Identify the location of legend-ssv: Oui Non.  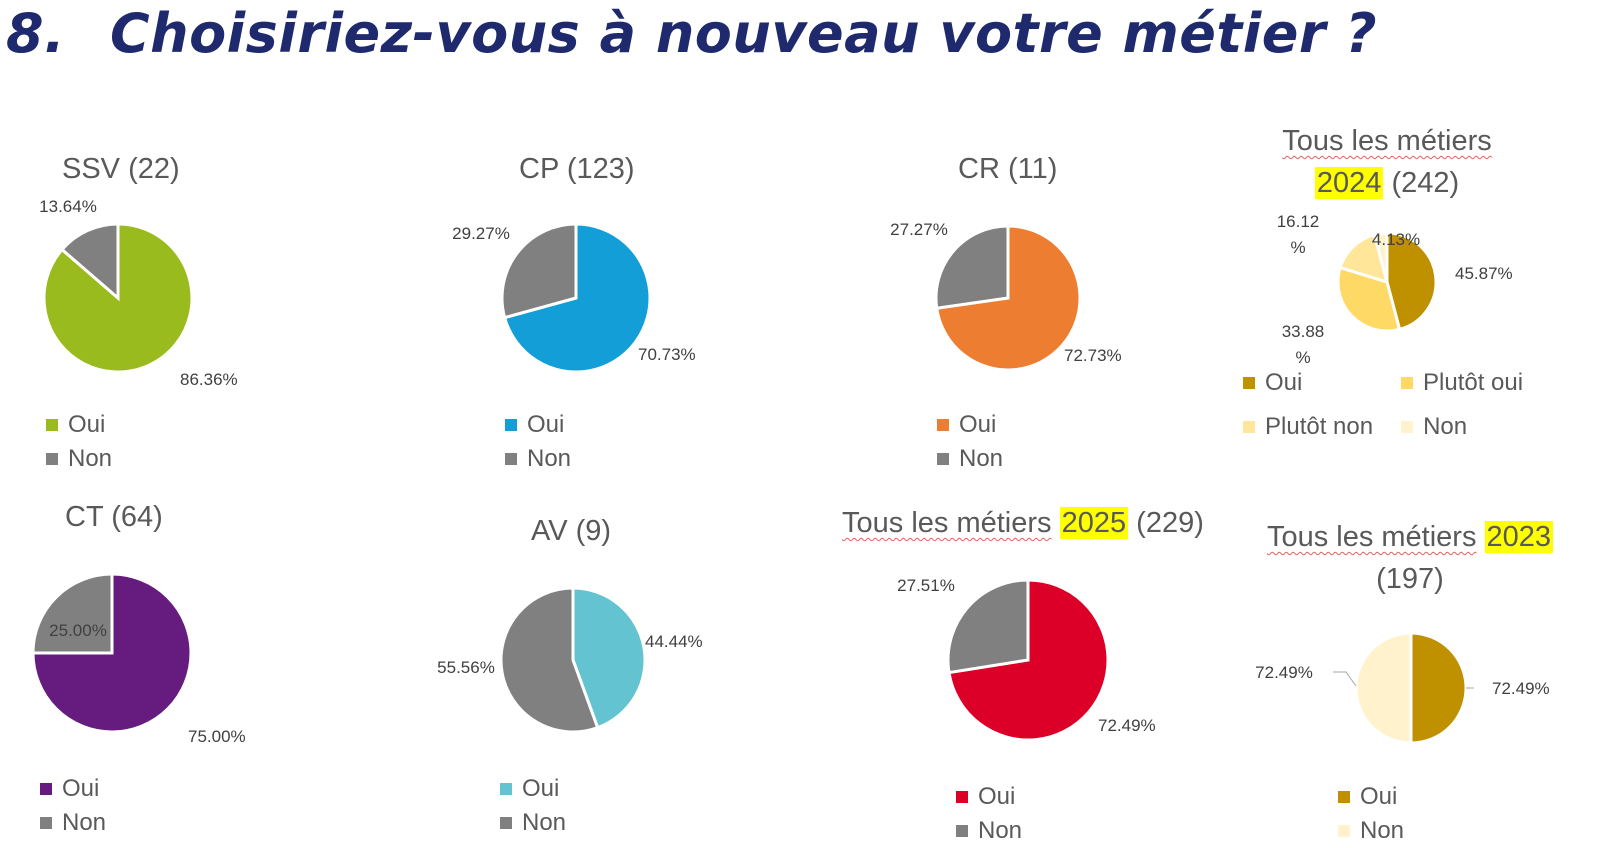
(93, 442).